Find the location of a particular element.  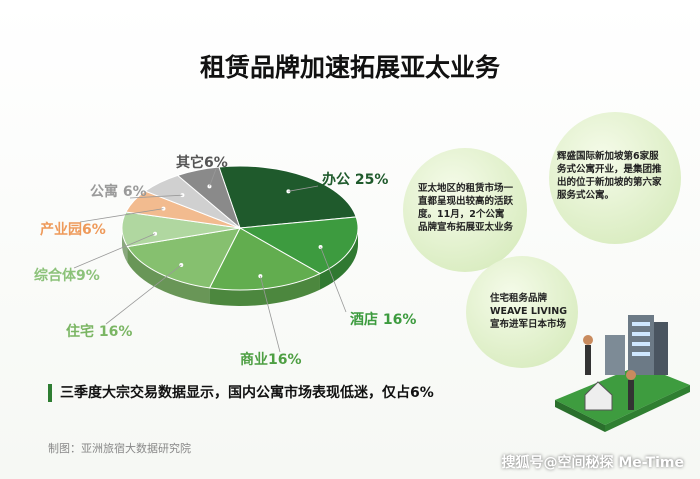

slice-label: 住宅 16% is located at coordinates (99, 331).